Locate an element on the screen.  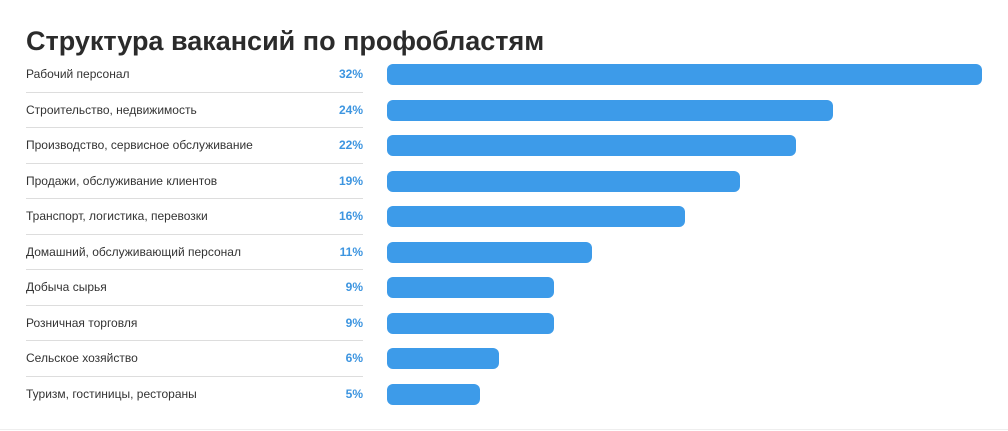
bar-row: Сельское хозяйство 6% is located at coordinates (504, 359).